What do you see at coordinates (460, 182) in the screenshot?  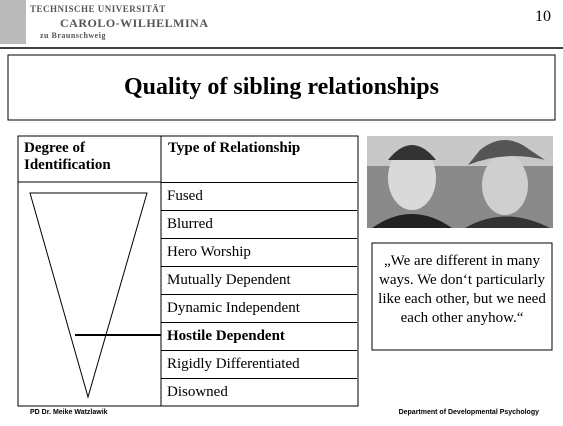 I see `photo` at bounding box center [460, 182].